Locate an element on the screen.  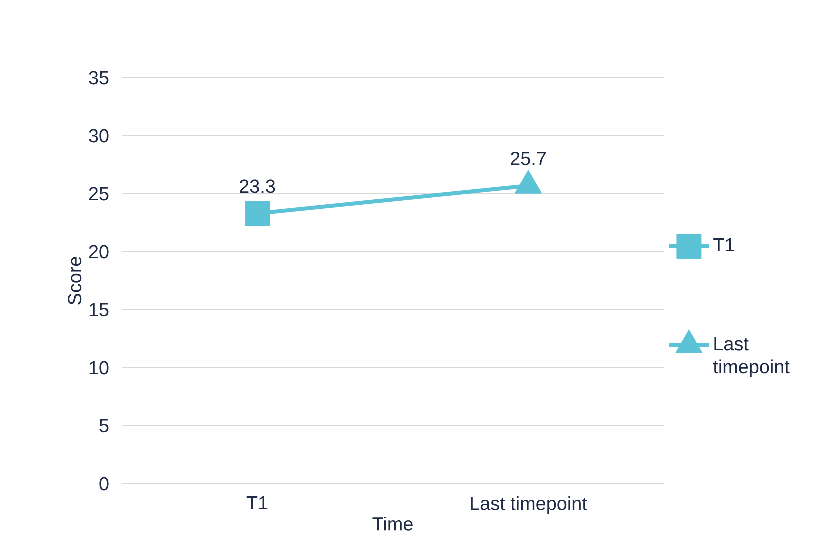
y-axis-title: Score is located at coordinates (75, 281).